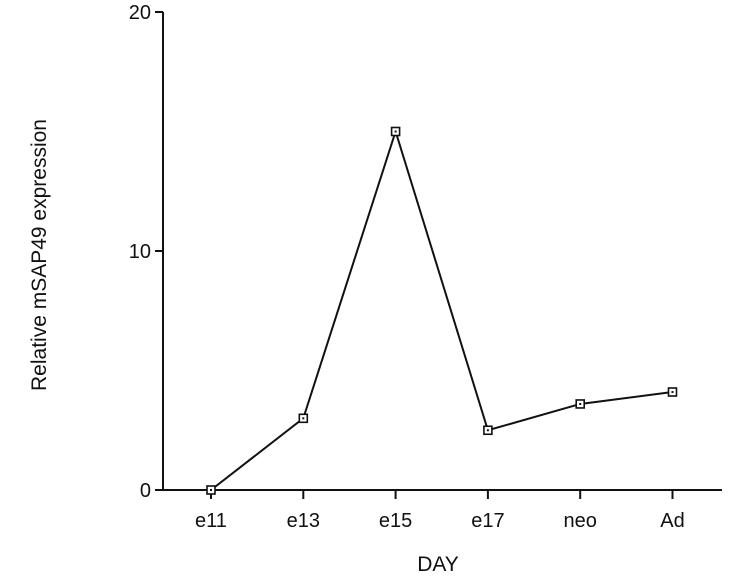  I want to click on data-point-center-e13, so click(303, 418).